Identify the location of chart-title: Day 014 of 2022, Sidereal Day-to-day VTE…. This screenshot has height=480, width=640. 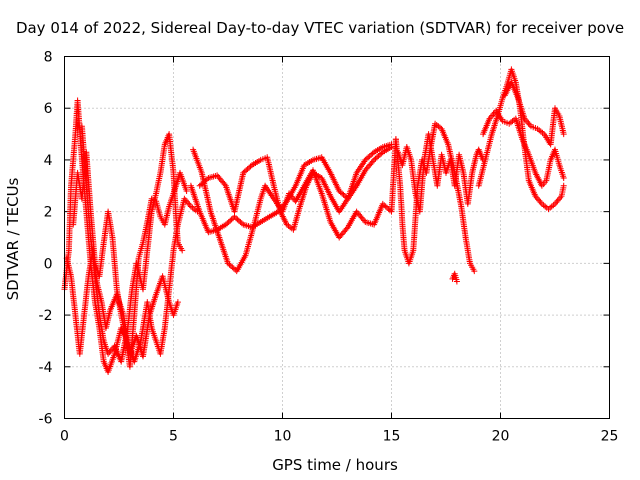
(320, 28).